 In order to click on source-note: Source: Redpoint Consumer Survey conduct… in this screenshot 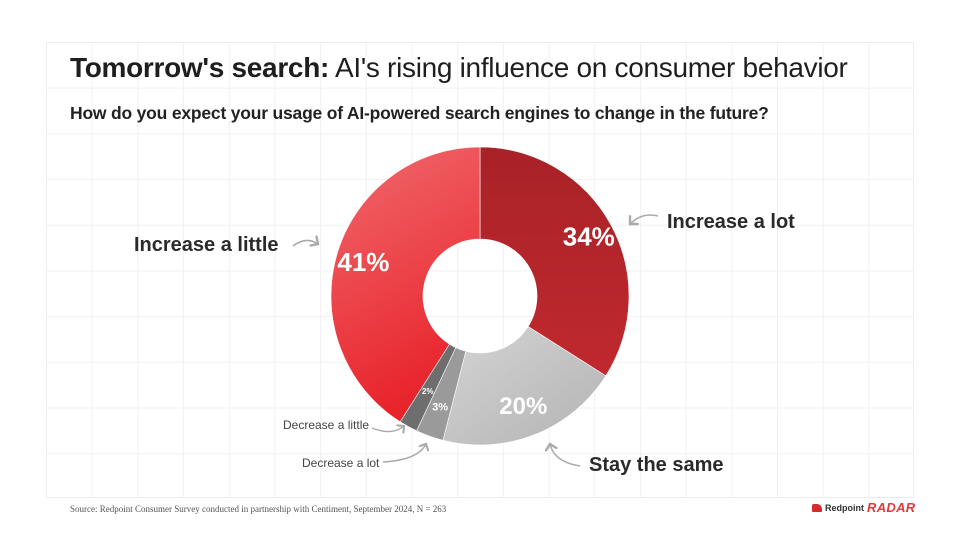, I will do `click(258, 509)`.